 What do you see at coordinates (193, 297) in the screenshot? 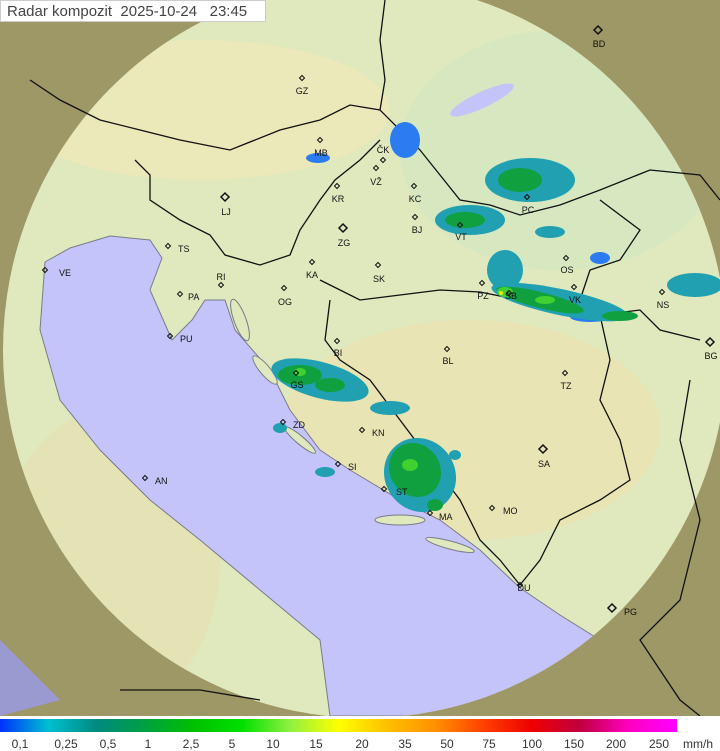
I see `city-label: PA` at bounding box center [193, 297].